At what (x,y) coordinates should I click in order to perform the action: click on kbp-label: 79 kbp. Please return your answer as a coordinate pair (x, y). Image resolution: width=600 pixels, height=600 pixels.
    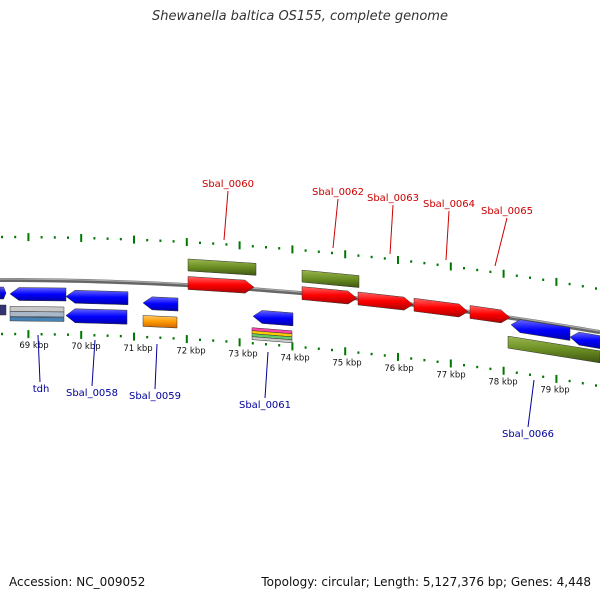
    Looking at the image, I should click on (554, 391).